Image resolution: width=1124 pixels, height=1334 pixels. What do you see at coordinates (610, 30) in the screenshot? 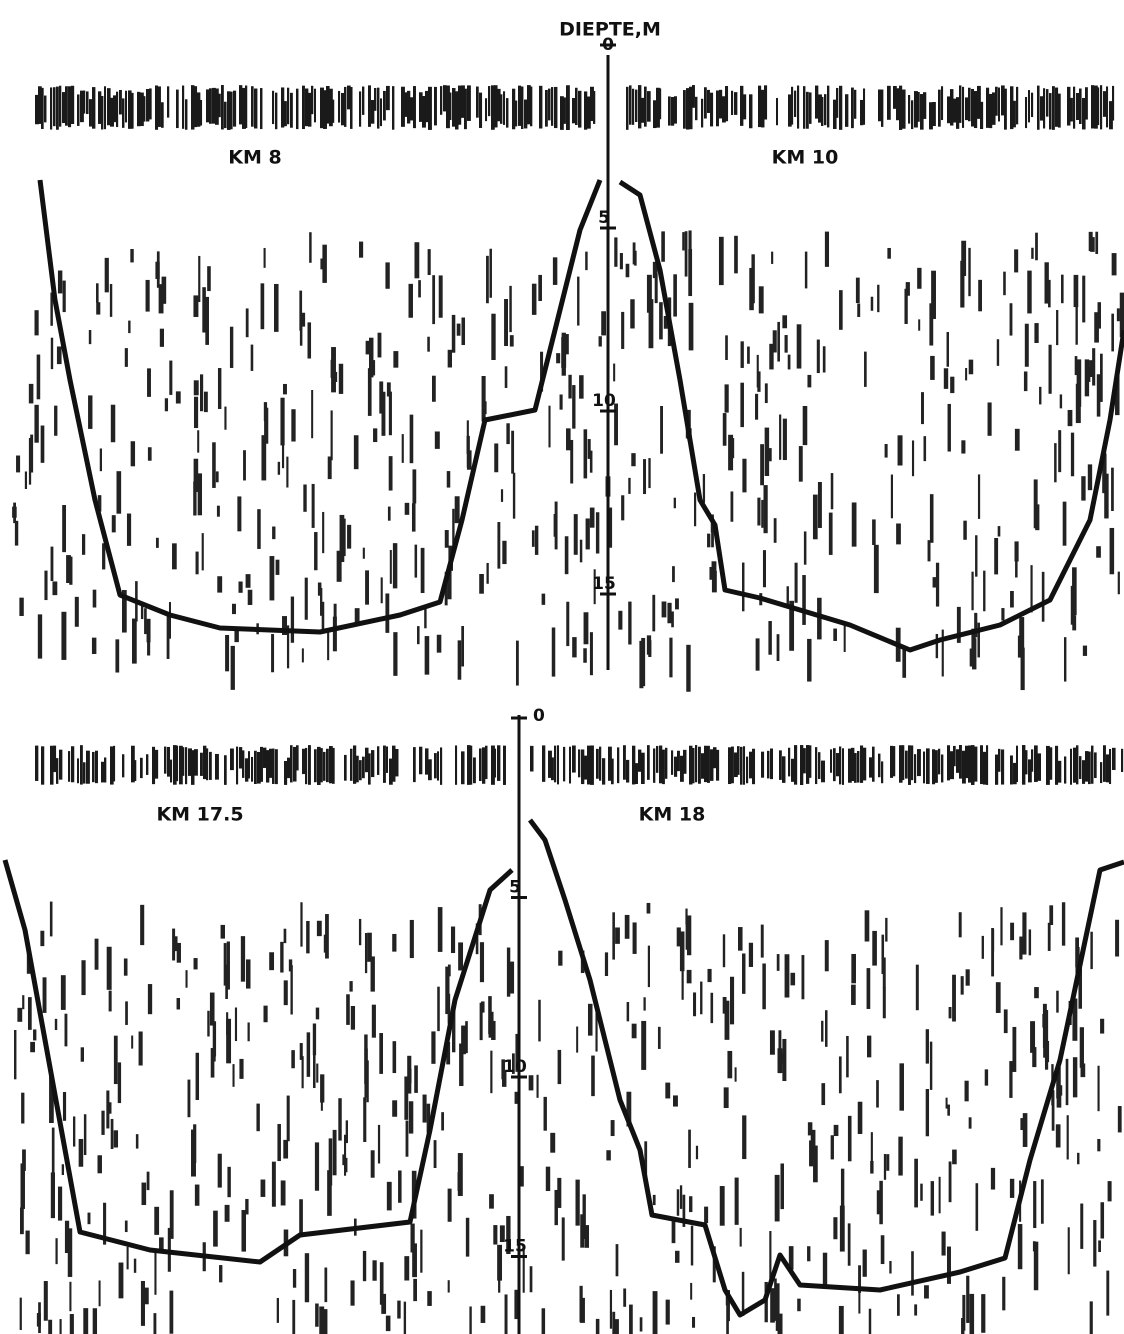
I see `depth-title: DIEPTE,M` at bounding box center [610, 30].